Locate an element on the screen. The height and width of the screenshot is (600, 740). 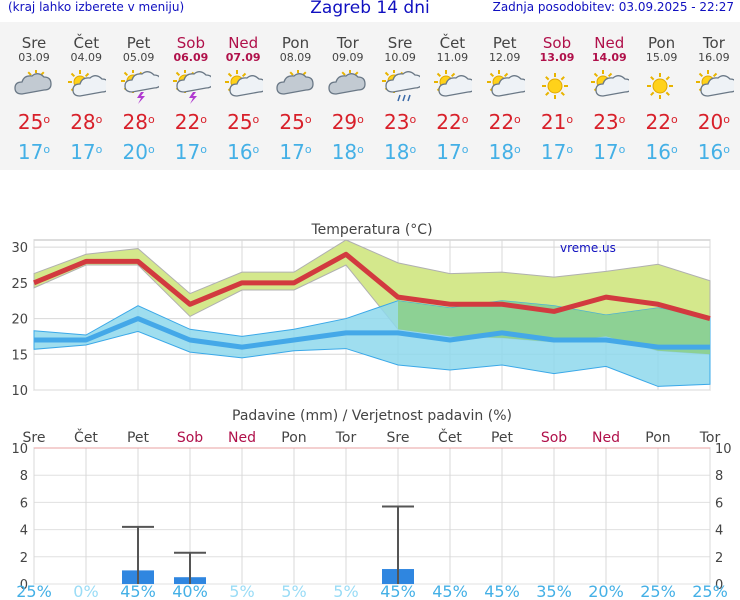
precip-y-tick-right: 0 is located at coordinates (719, 585).